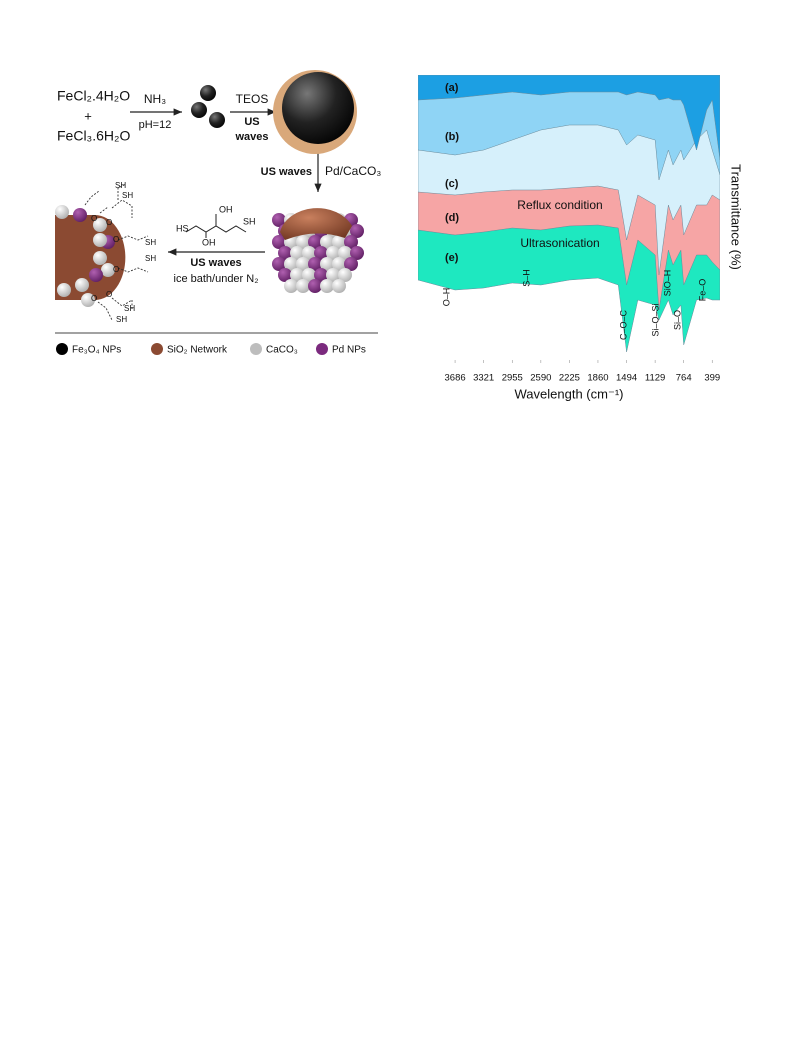  Describe the element at coordinates (93, 136) in the screenshot. I see `scheme-text: FeCl₃.6H₂O` at that location.